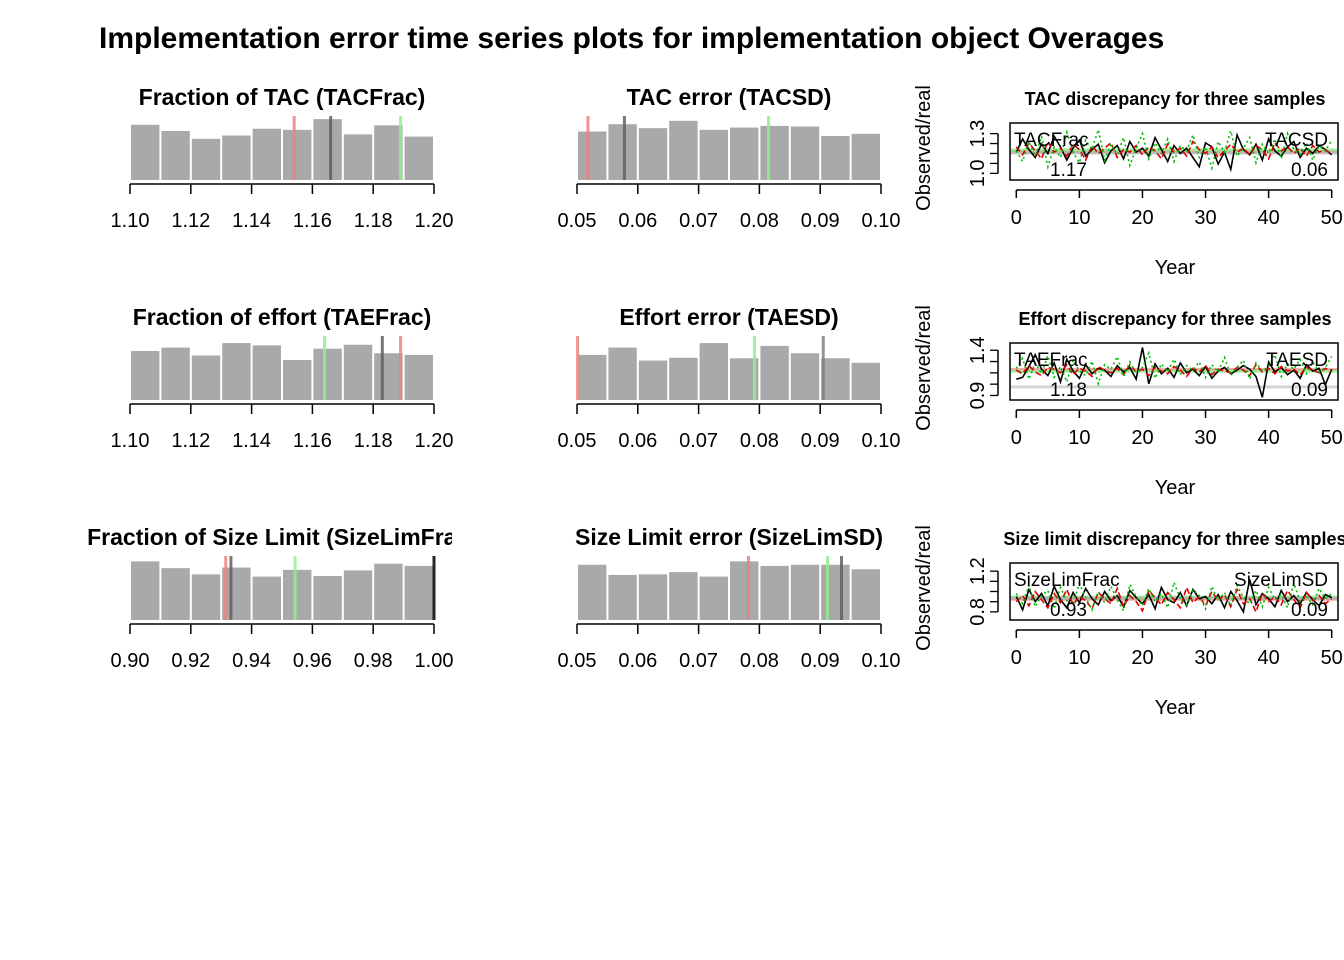 The width and height of the screenshot is (1344, 960). What do you see at coordinates (577, 441) in the screenshot?
I see `x-tick-label: 0.05` at bounding box center [577, 441].